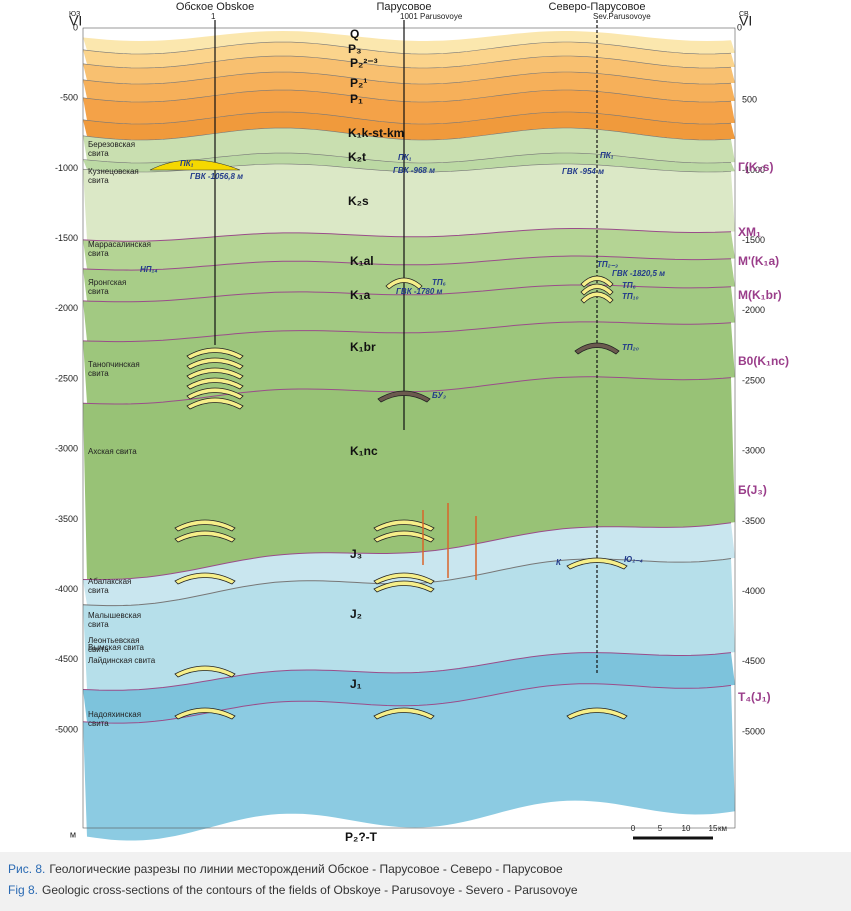 This screenshot has width=851, height=911. What do you see at coordinates (622, 16) in the screenshot?
I see `well-number: Sev.Parusovoye` at bounding box center [622, 16].